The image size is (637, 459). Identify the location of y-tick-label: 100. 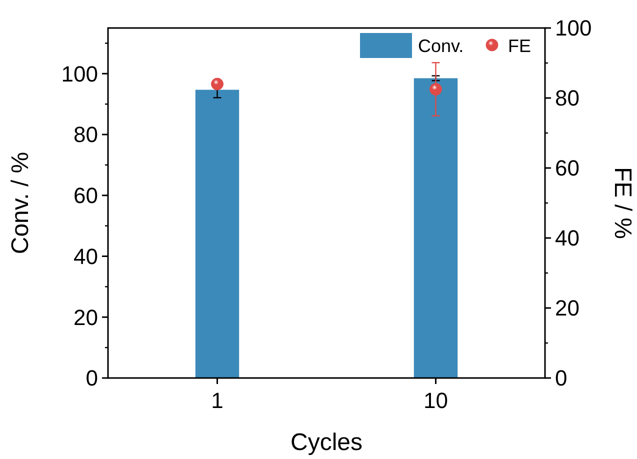
(79, 73).